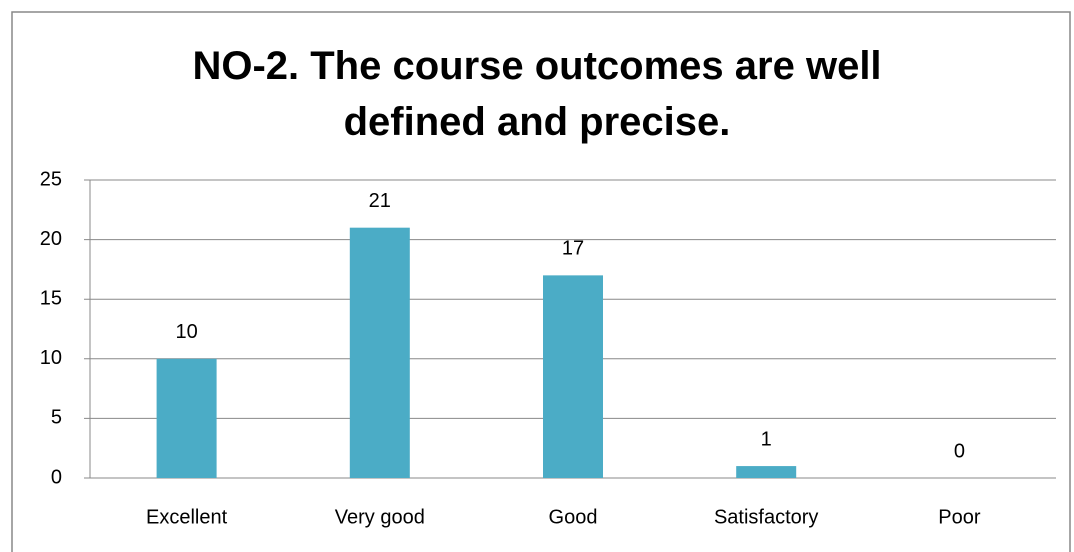 This screenshot has width=1074, height=552. I want to click on x-tick-label: Excellent, so click(187, 517).